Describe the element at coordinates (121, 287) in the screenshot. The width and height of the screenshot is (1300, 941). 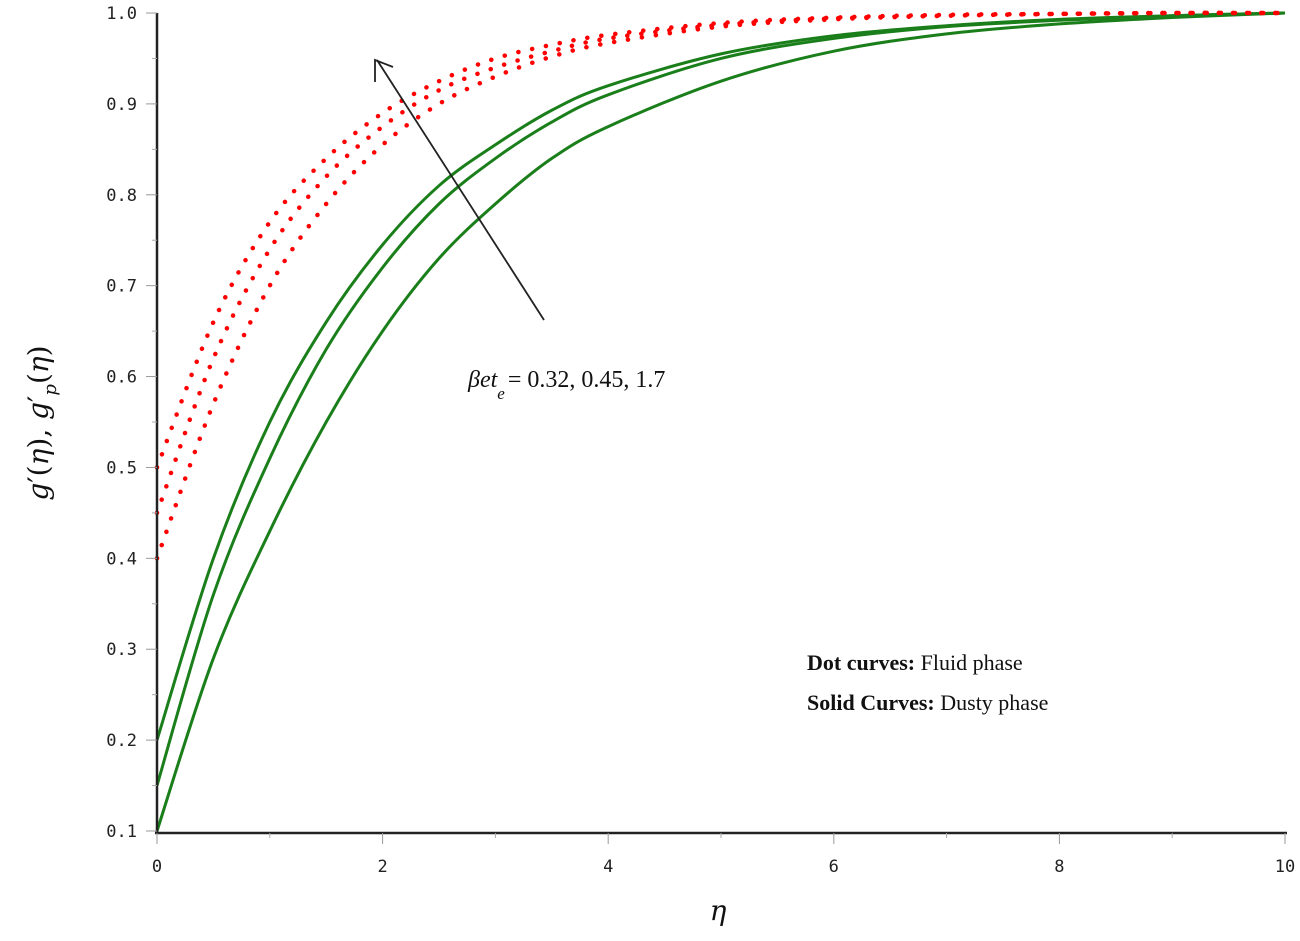
I see `y-tick-label: 0.7` at that location.